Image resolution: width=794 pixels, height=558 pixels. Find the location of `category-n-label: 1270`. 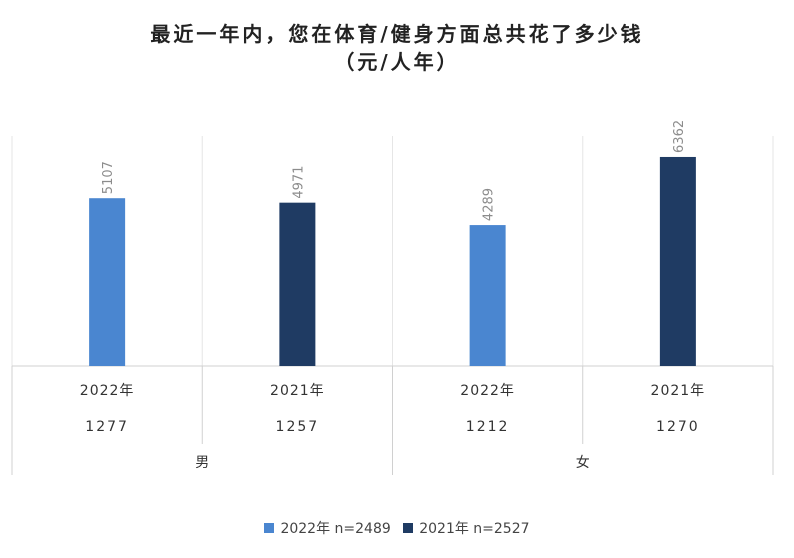

category-n-label: 1270 is located at coordinates (678, 427).